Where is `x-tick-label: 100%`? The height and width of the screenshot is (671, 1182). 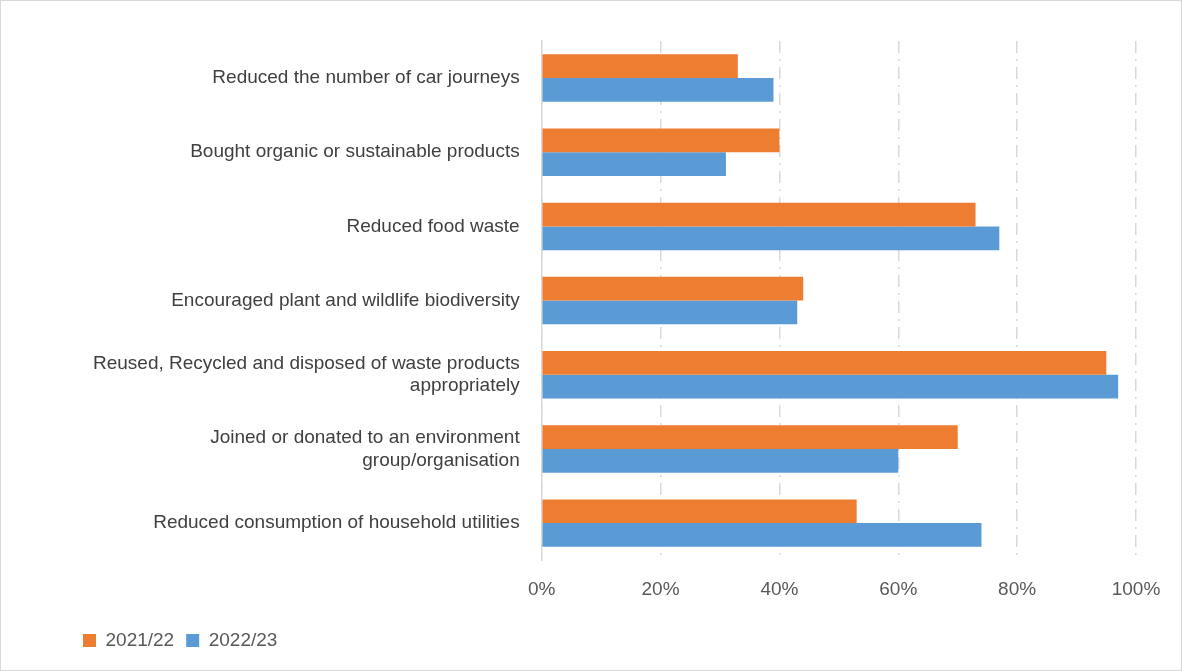
x-tick-label: 100% is located at coordinates (1136, 588).